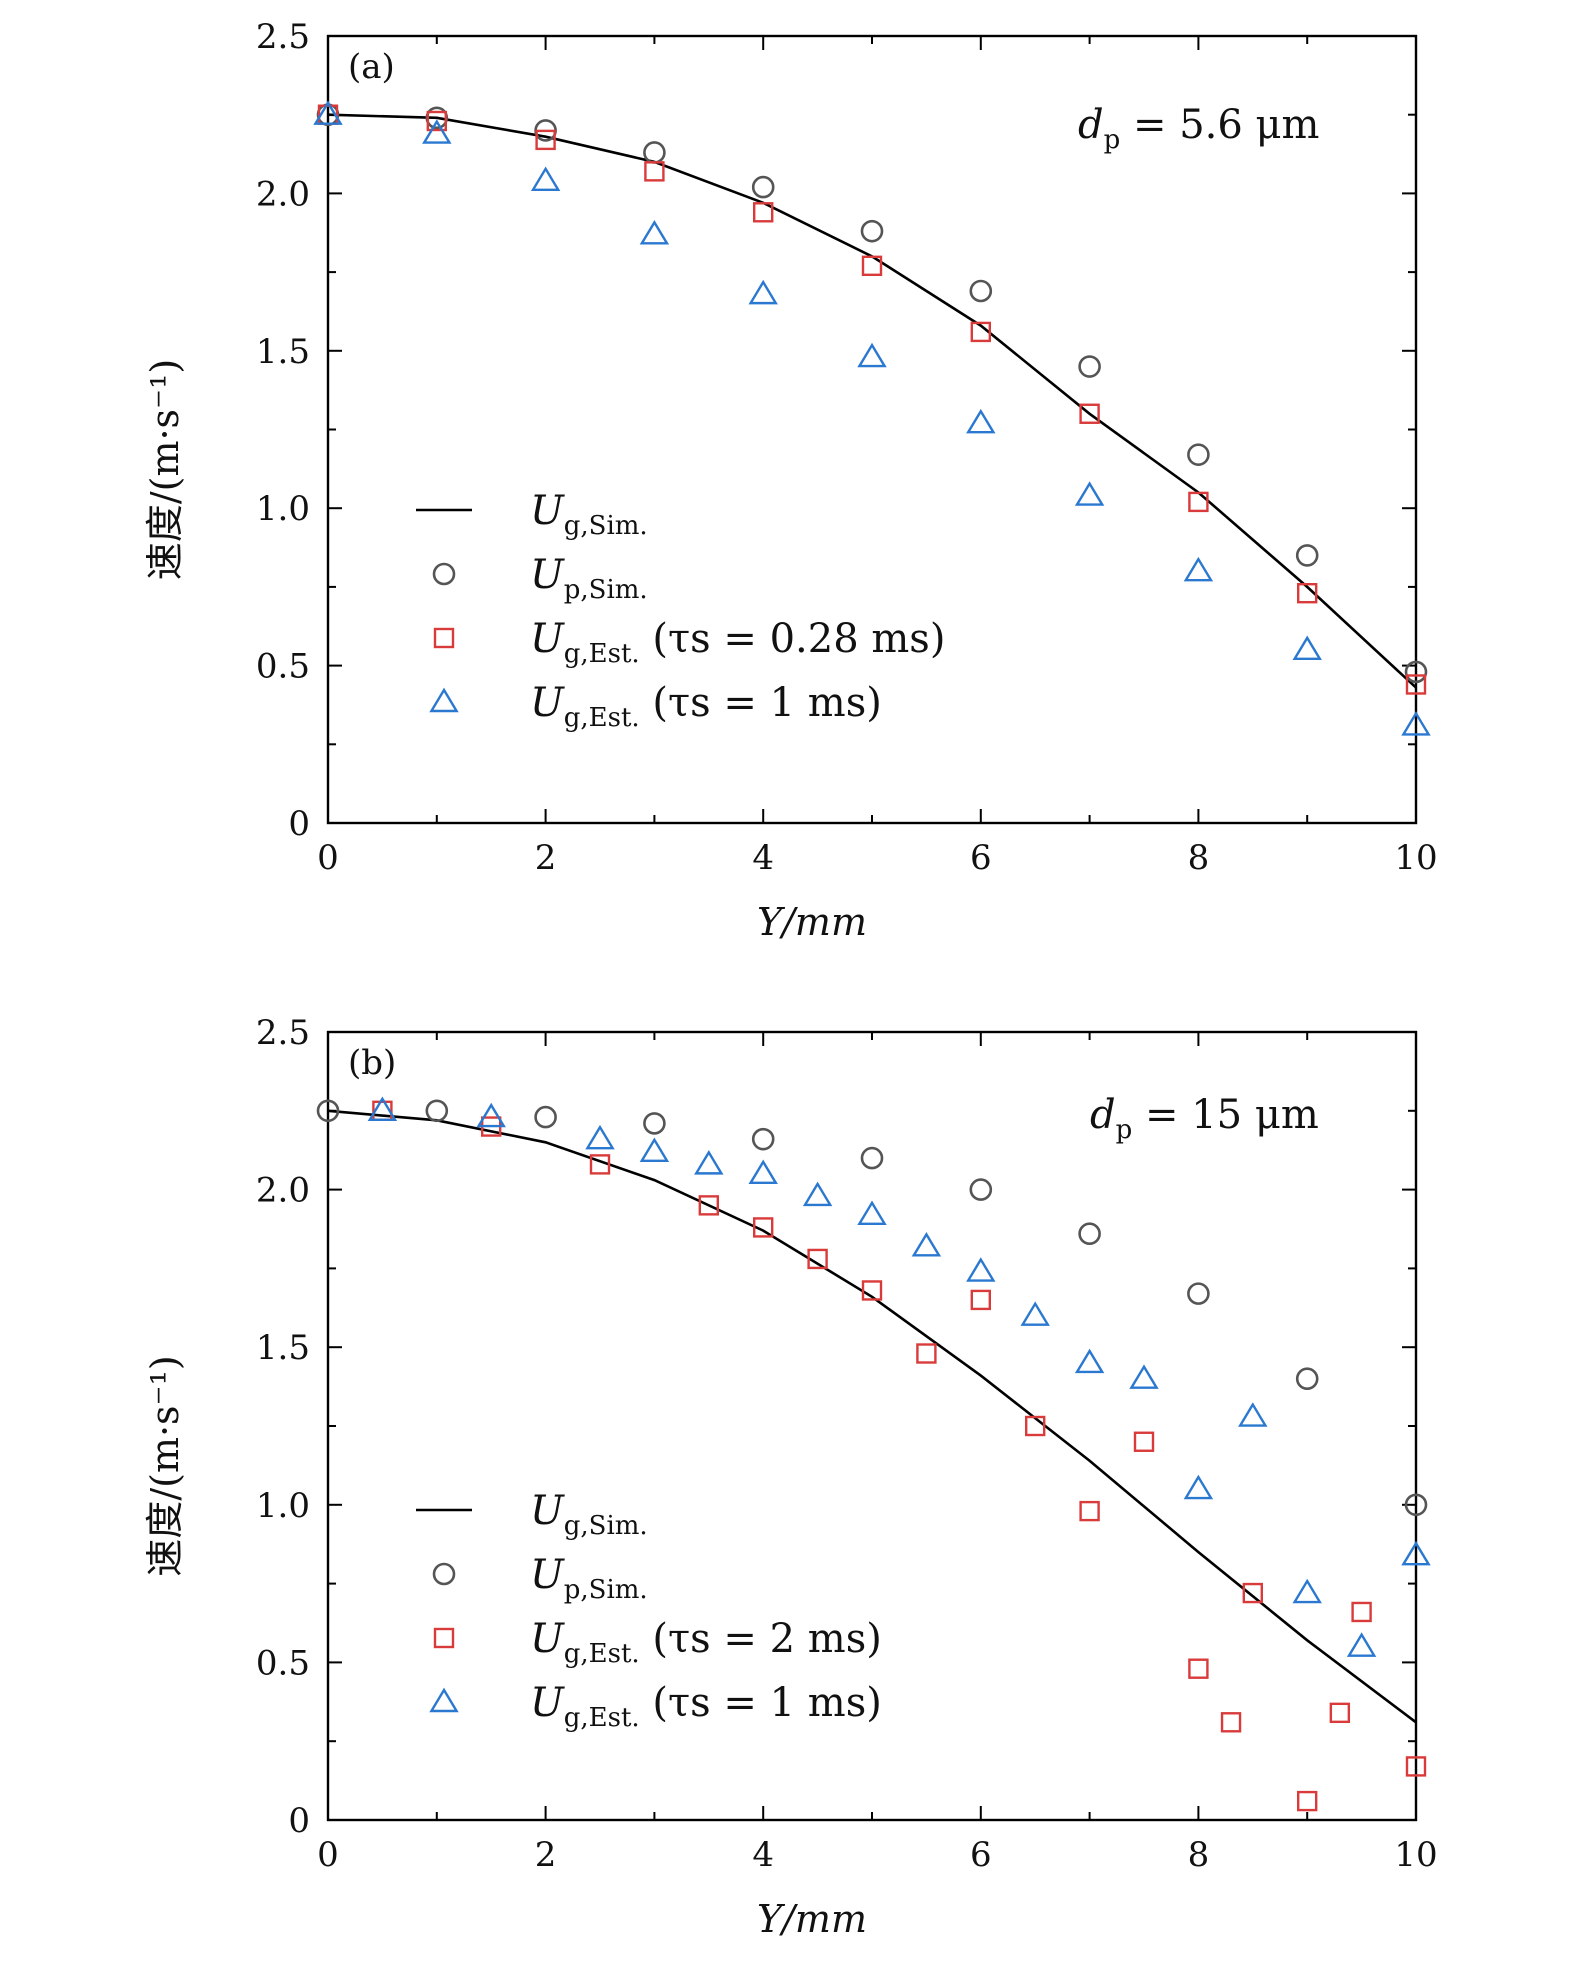 The height and width of the screenshot is (1969, 1575). Describe the element at coordinates (1415, 1855) in the screenshot. I see `x-tick-label: 10` at that location.